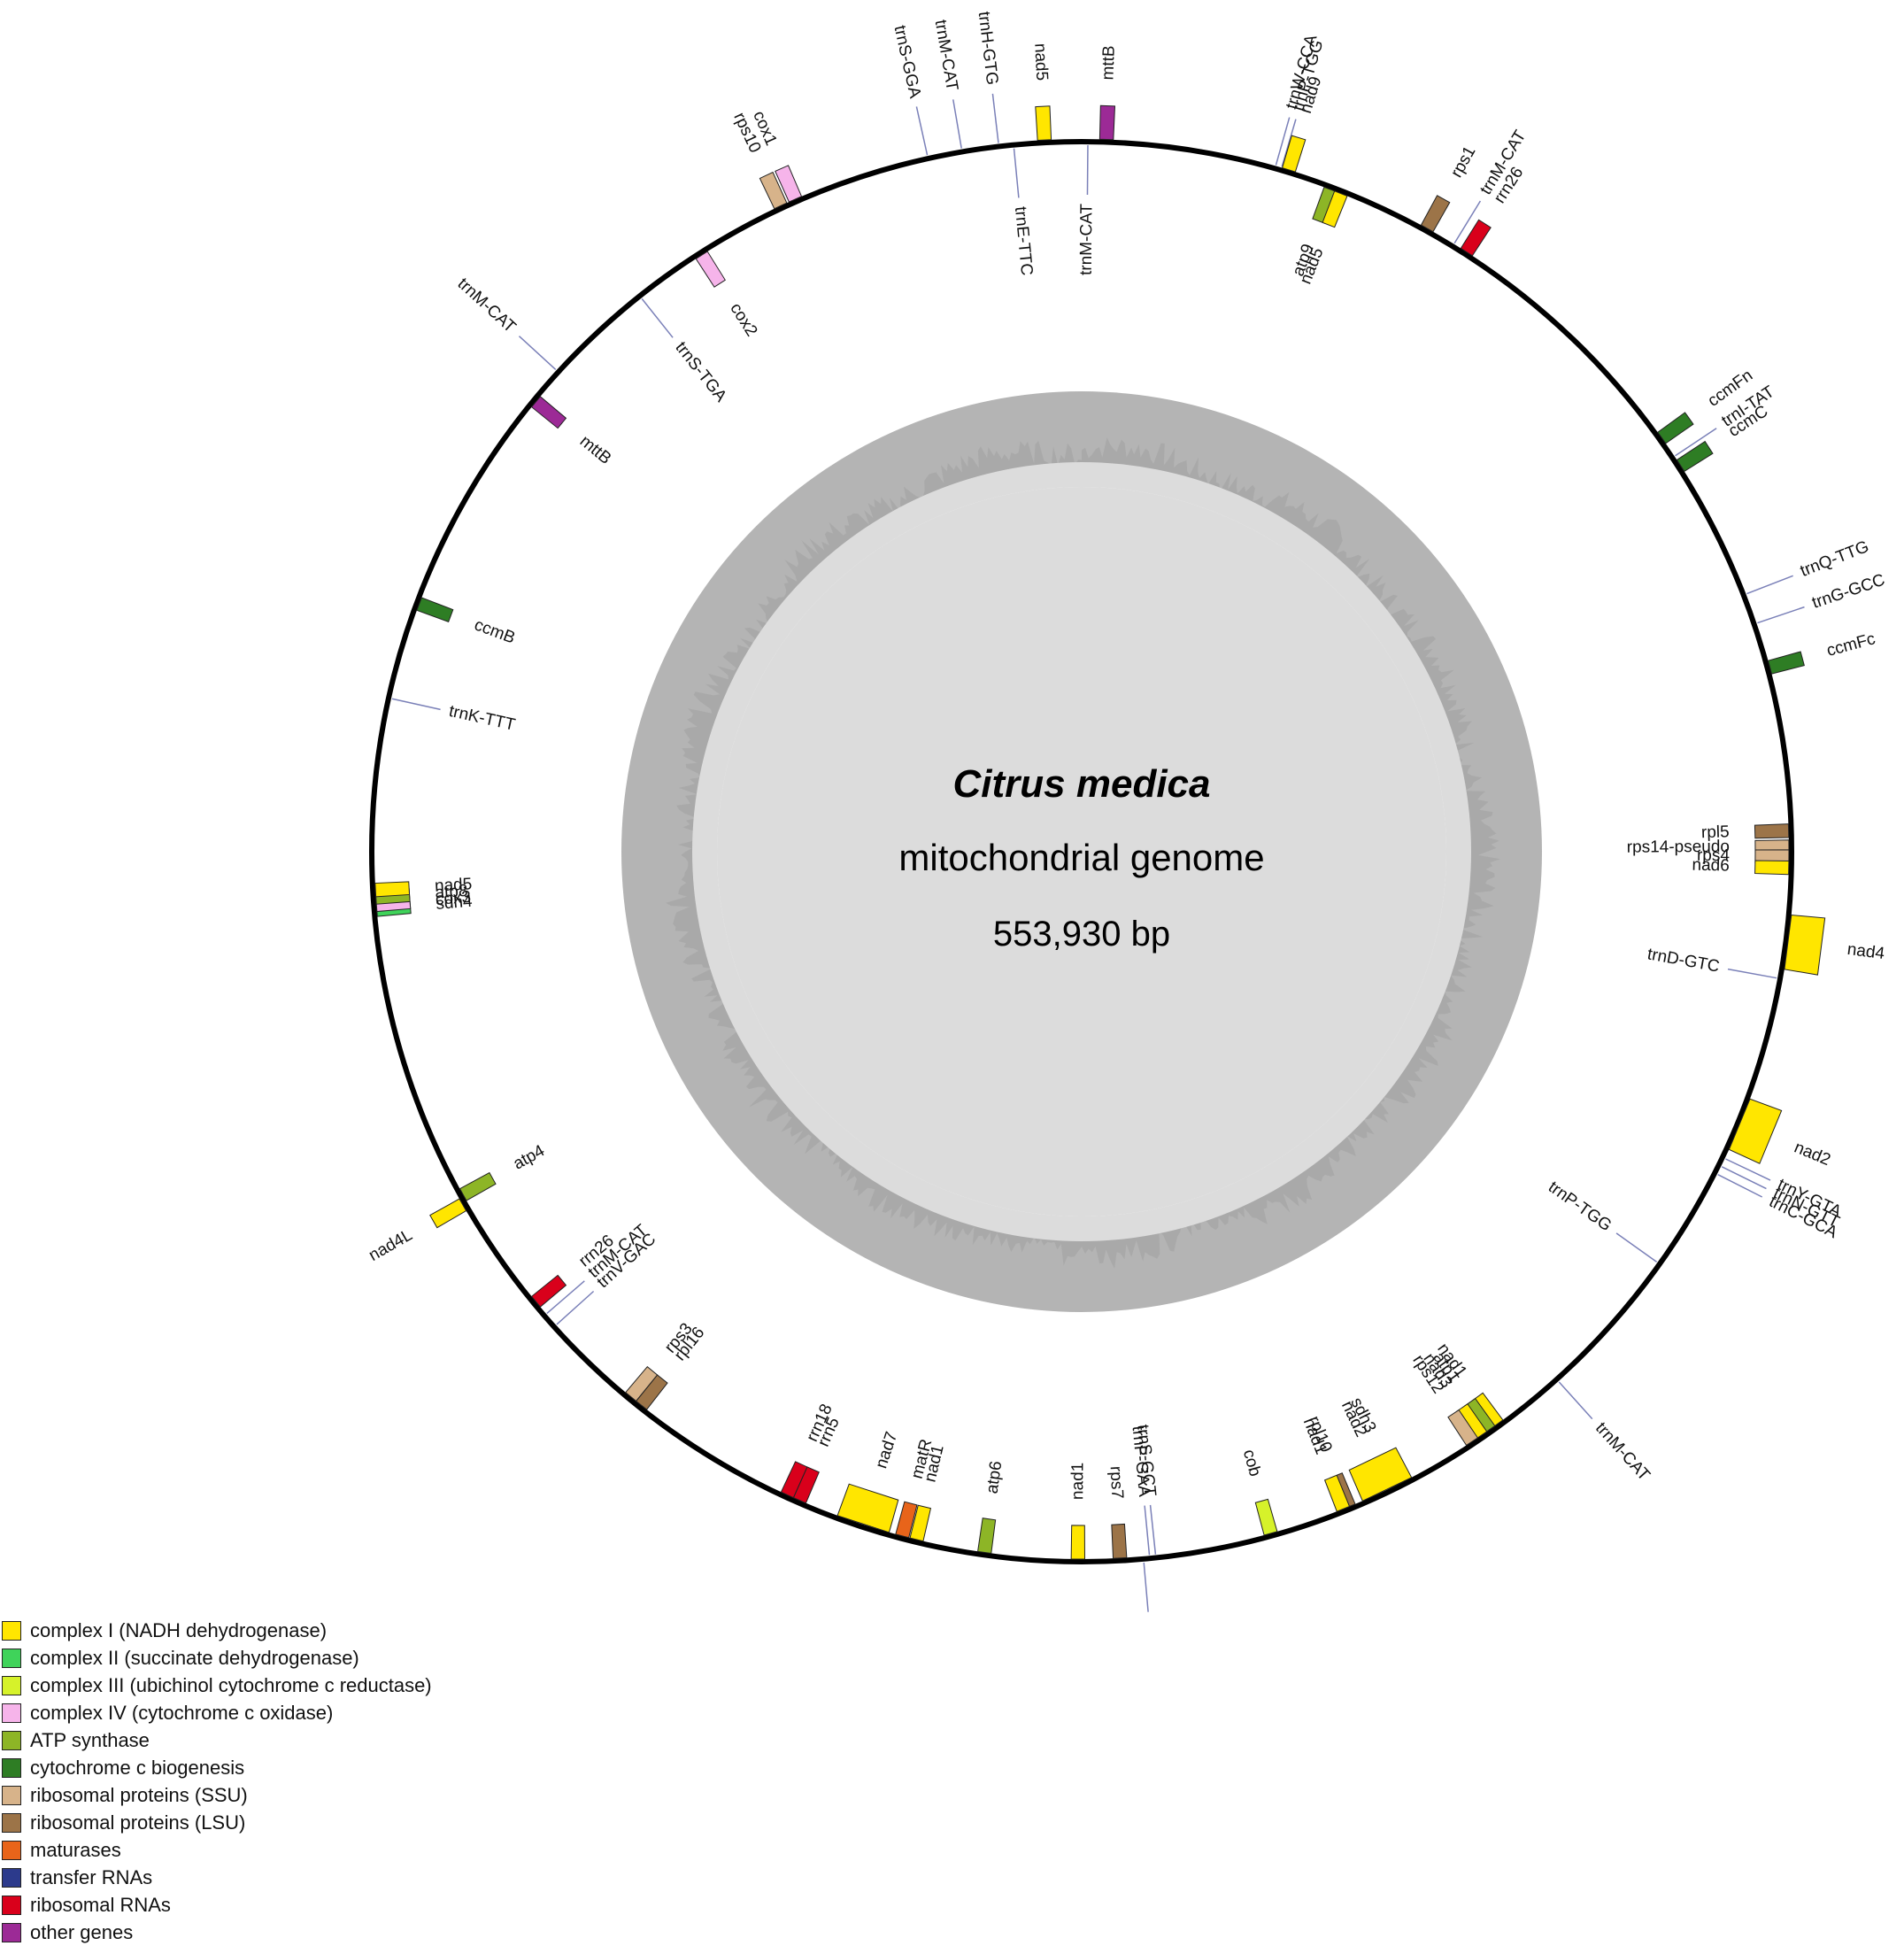  What do you see at coordinates (390, 1245) in the screenshot?
I see `gene-label: nad4L` at bounding box center [390, 1245].